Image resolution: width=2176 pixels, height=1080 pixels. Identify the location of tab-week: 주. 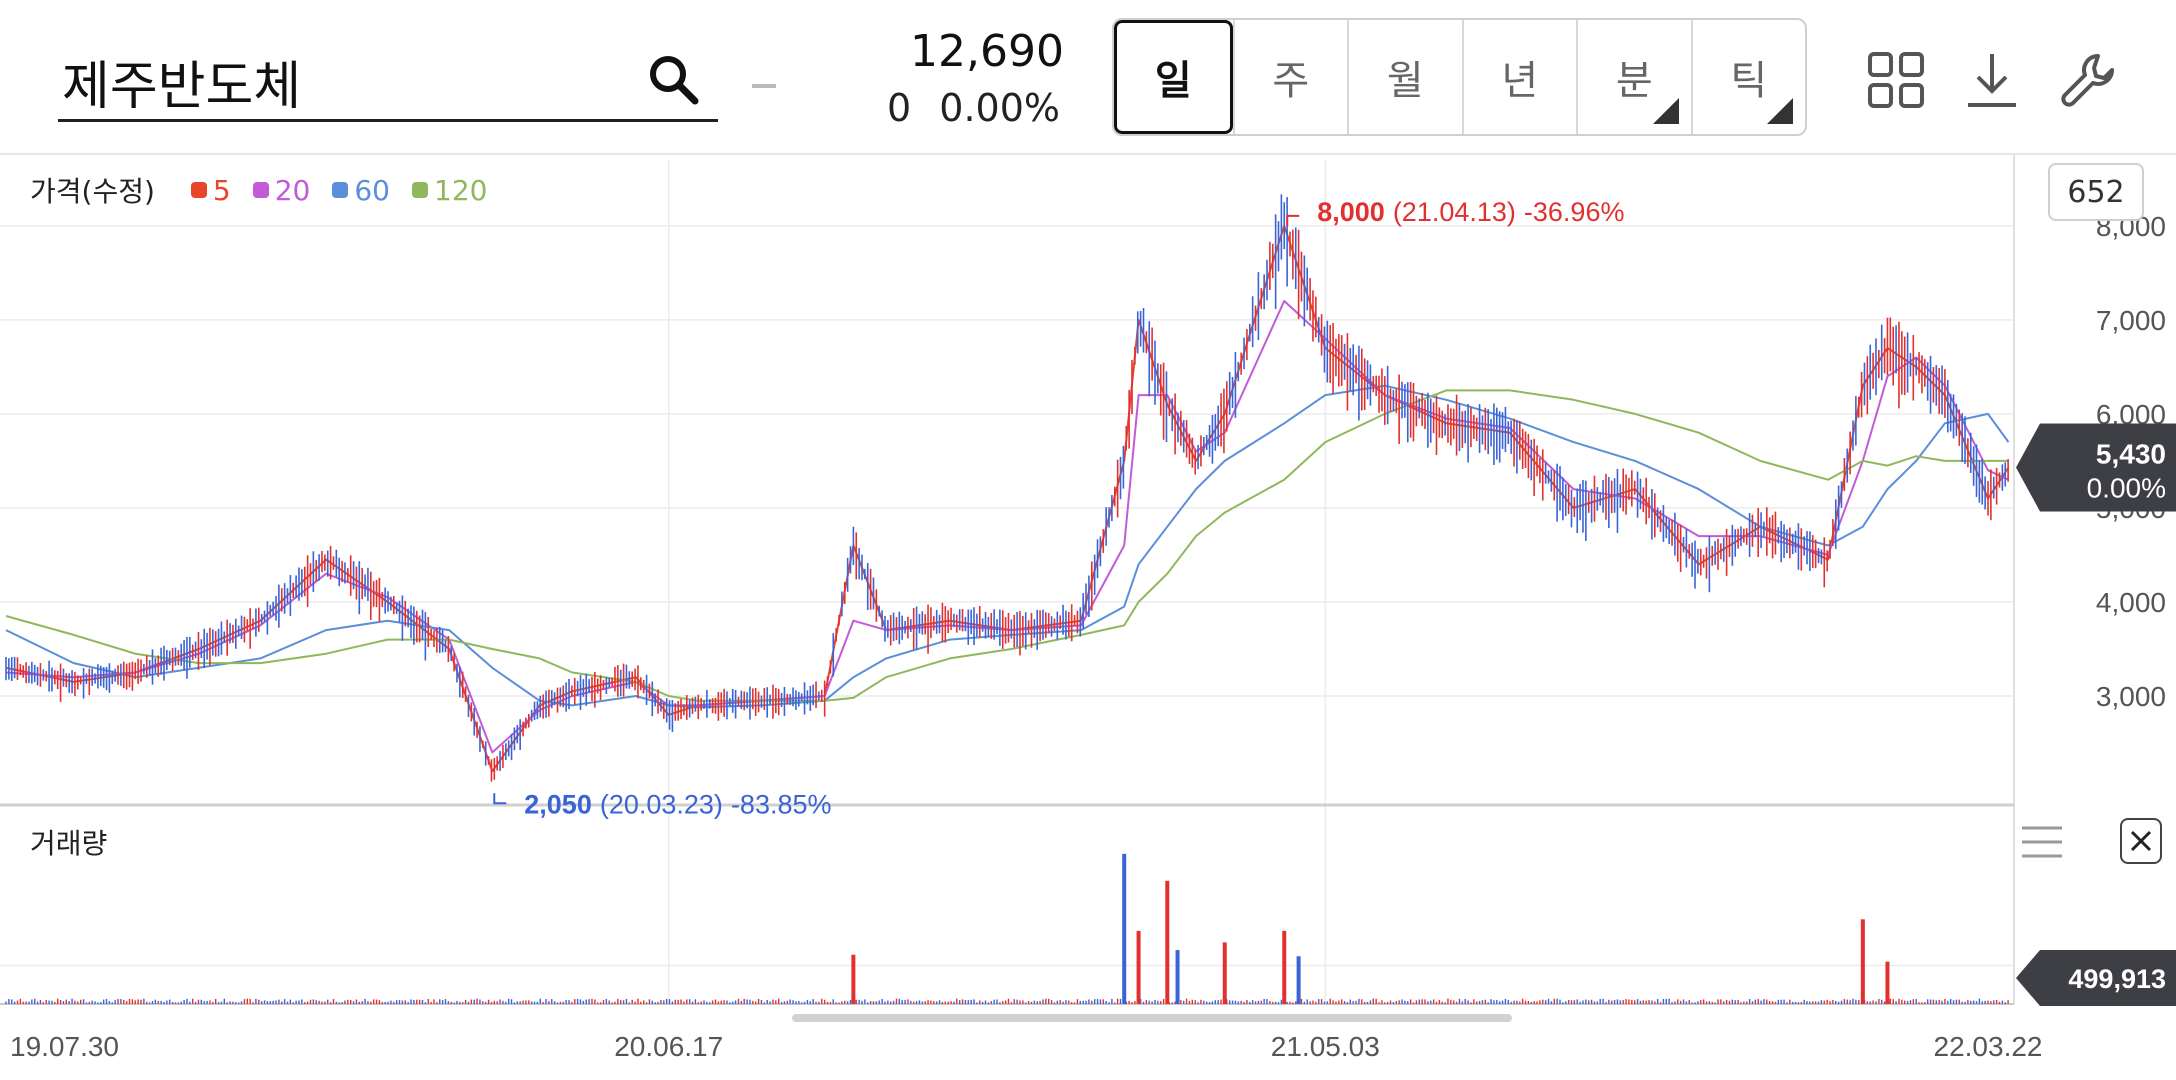
(1290, 77).